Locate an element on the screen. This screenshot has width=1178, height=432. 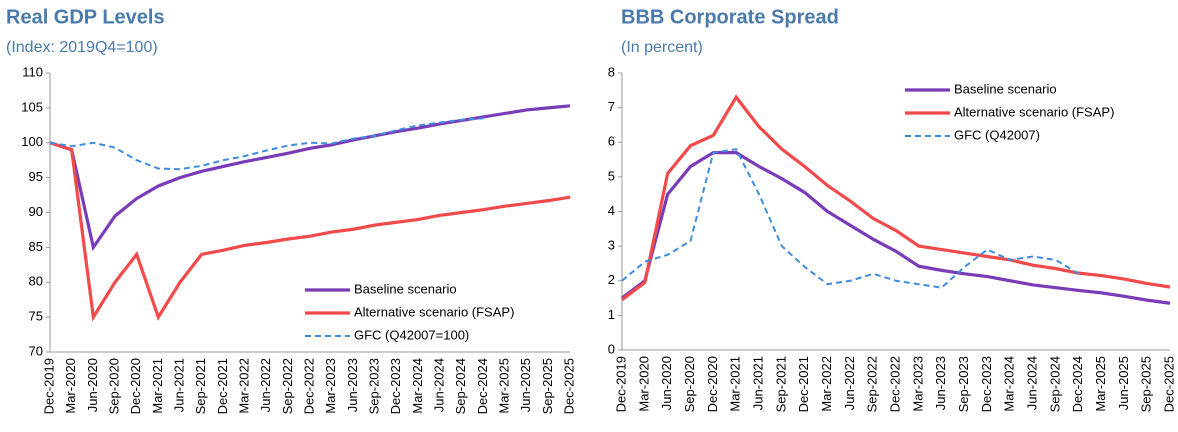
chart-subtitle: (In percent) is located at coordinates (662, 47).